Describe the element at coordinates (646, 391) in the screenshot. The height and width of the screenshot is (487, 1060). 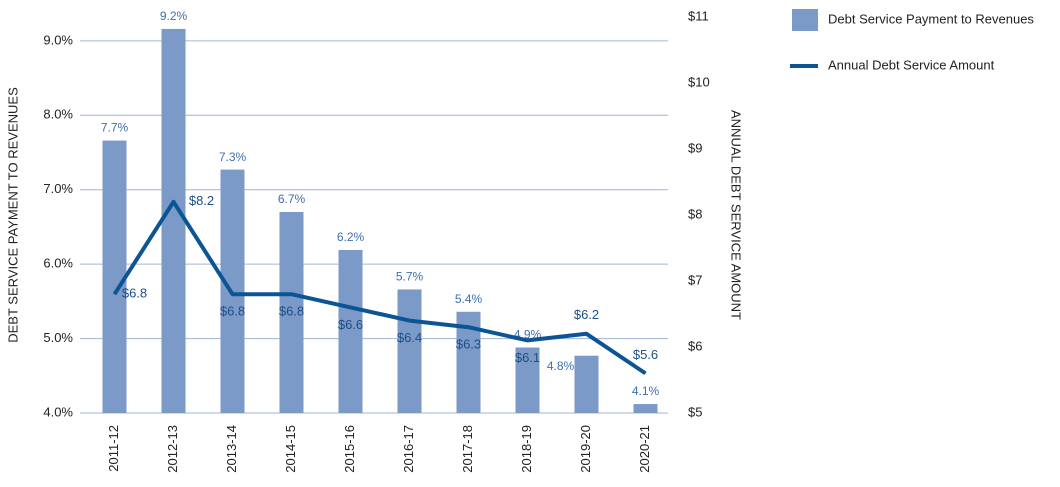
I see `bar-value-label: 4.1%` at that location.